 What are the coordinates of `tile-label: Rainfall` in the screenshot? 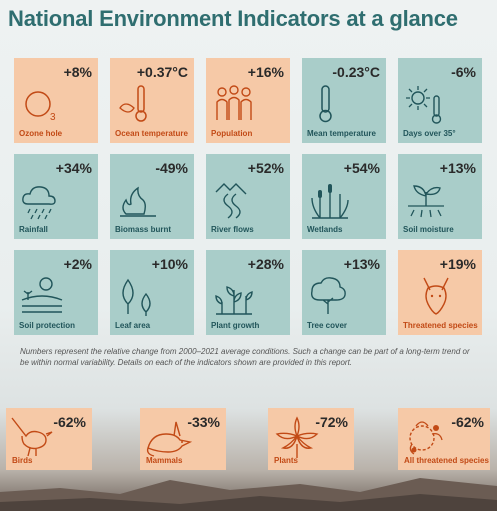 It's located at (33, 229).